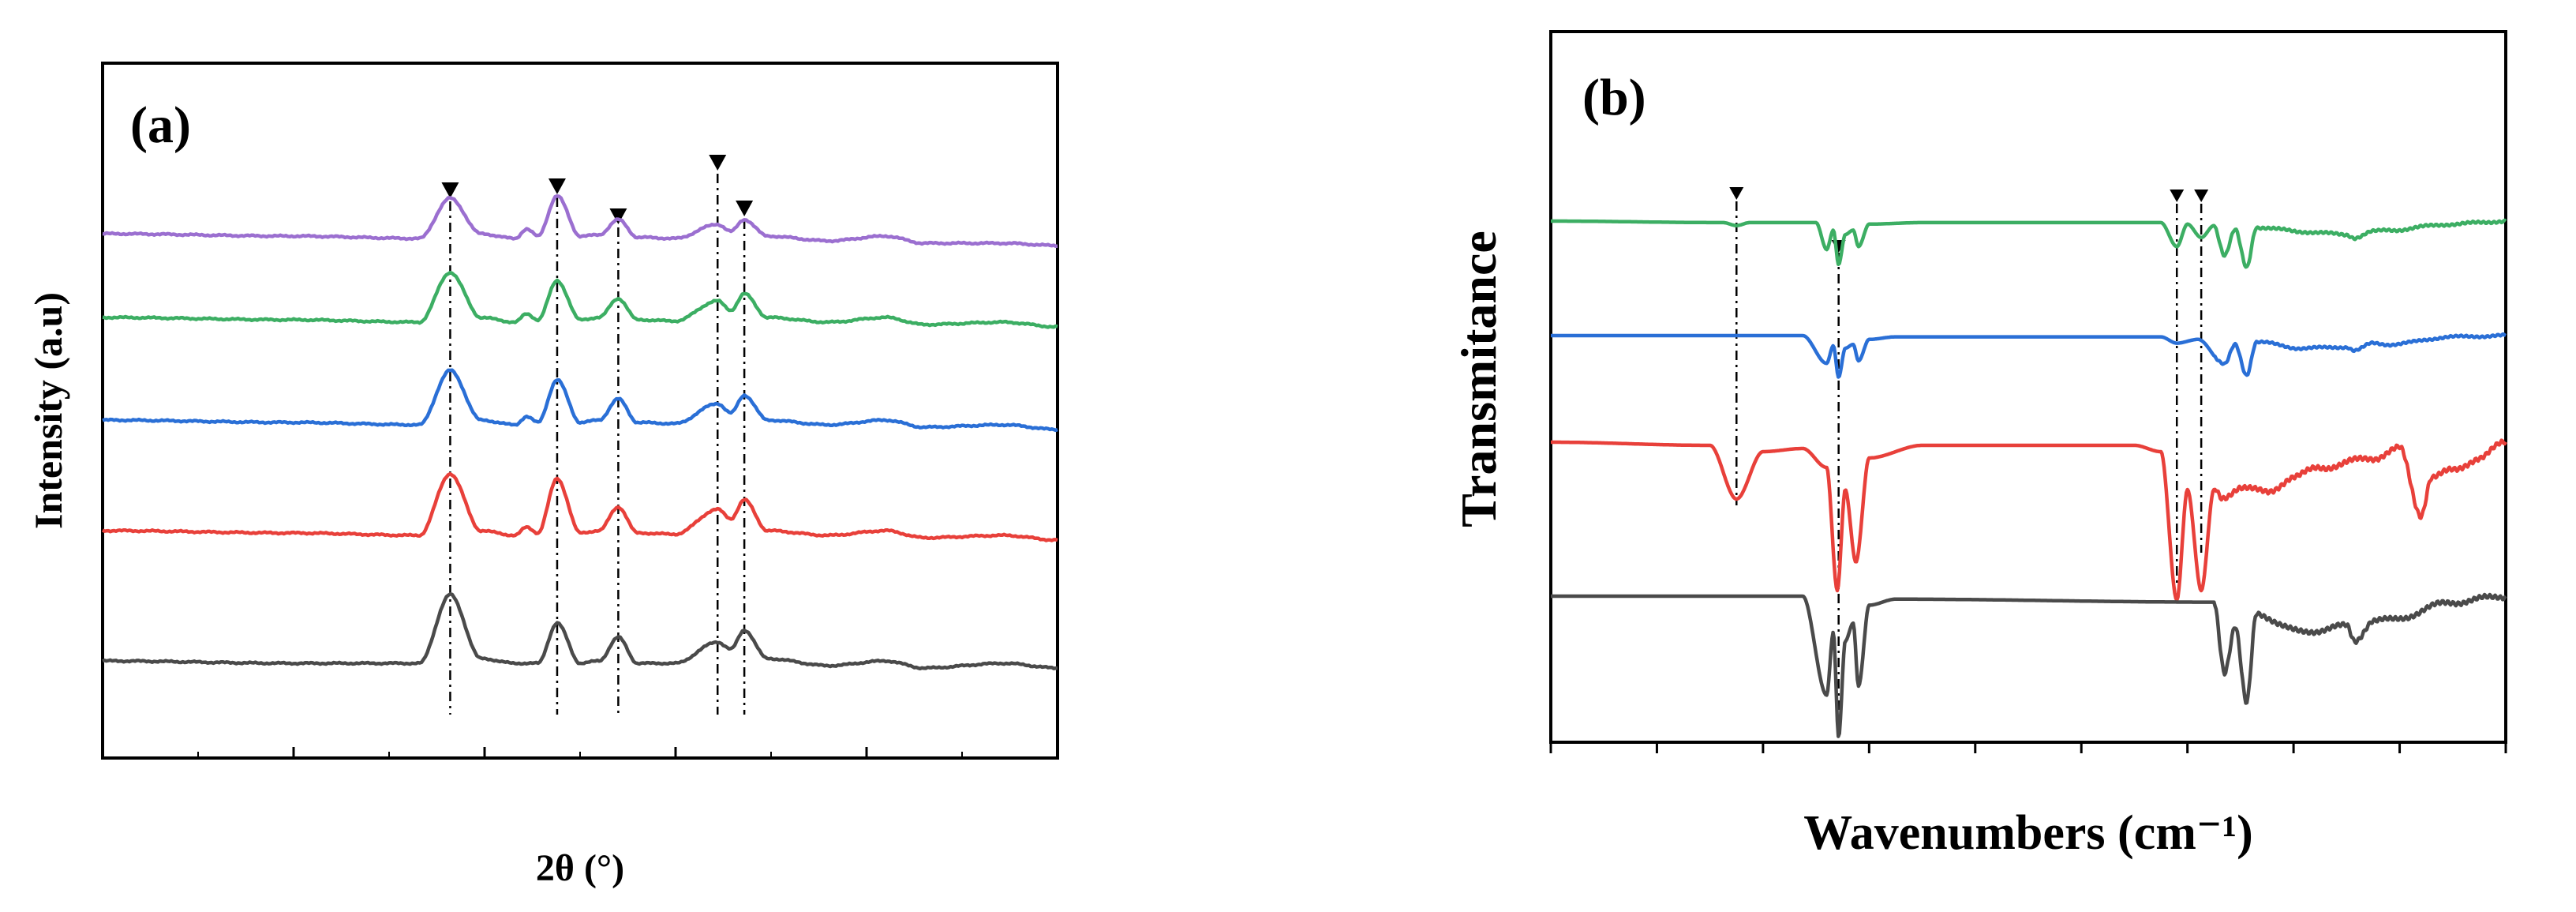  I want to click on panel-b-y-axis-title: Transmitance, so click(1479, 379).